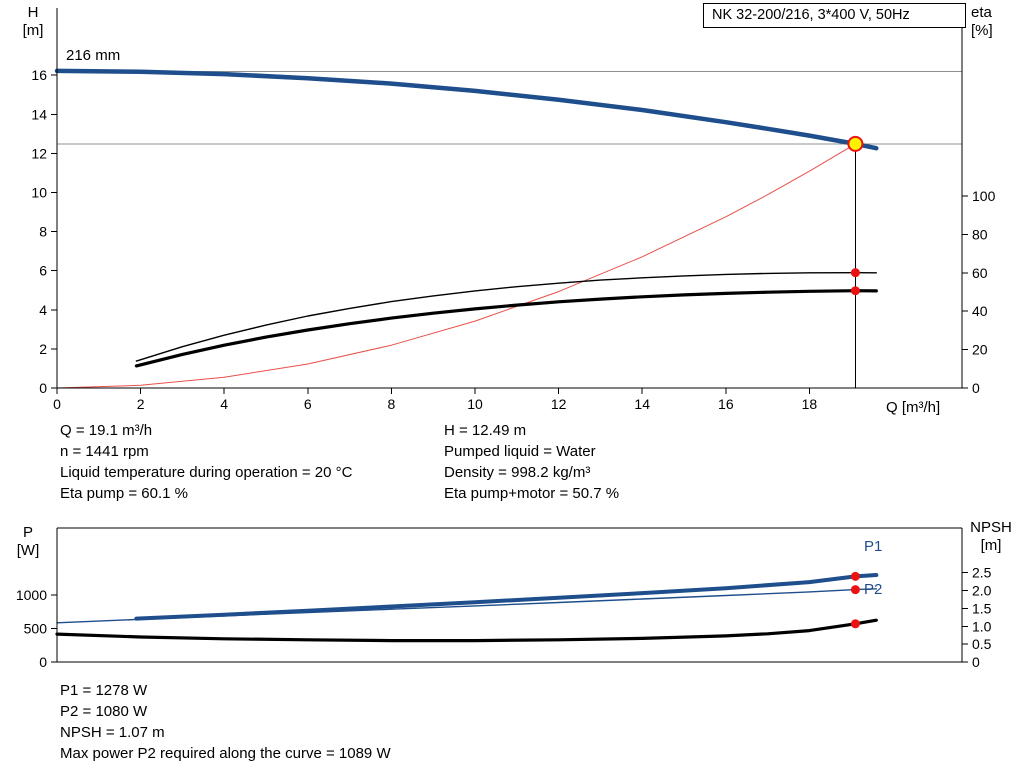  Describe the element at coordinates (532, 493) in the screenshot. I see `result-eta-pump-motor: Eta pump+motor = 50.7 %` at that location.